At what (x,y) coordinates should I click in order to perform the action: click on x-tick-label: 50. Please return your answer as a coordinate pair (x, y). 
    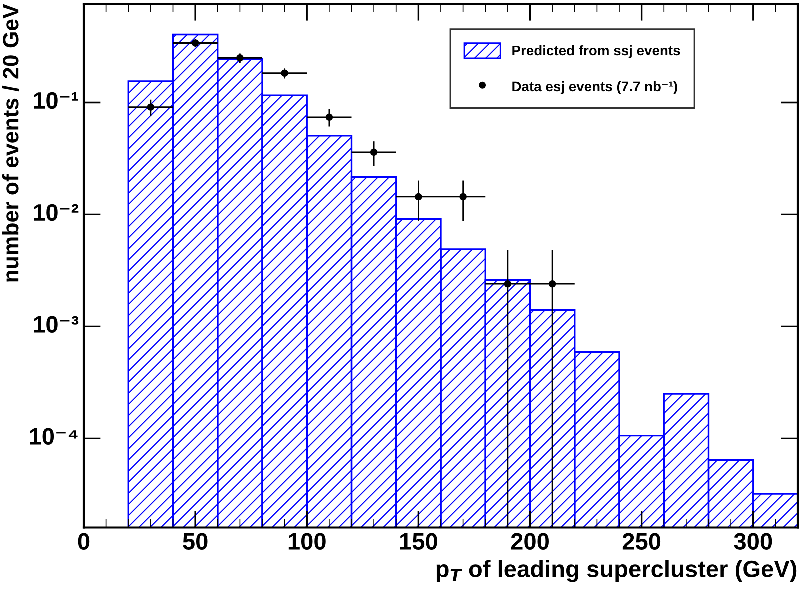
    Looking at the image, I should click on (195, 541).